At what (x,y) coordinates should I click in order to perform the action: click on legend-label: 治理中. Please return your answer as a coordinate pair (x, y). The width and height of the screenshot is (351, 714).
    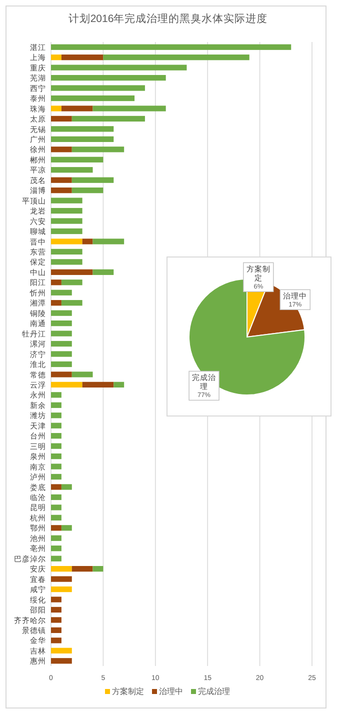
    Looking at the image, I should click on (171, 691).